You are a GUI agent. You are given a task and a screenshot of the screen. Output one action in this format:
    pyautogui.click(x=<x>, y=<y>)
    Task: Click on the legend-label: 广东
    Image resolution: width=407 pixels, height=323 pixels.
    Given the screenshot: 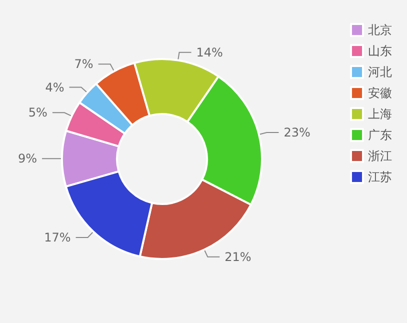 What is the action you would take?
    pyautogui.click(x=380, y=135)
    